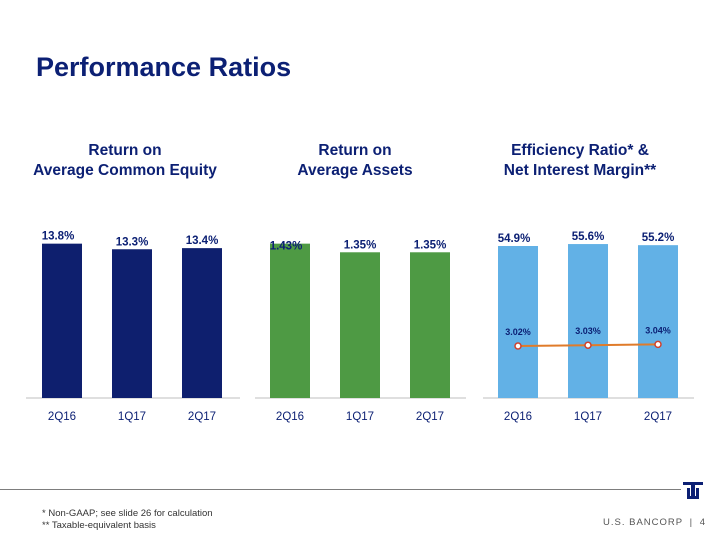 The image size is (720, 540). I want to click on page-title: Performance Ratios, so click(164, 67).